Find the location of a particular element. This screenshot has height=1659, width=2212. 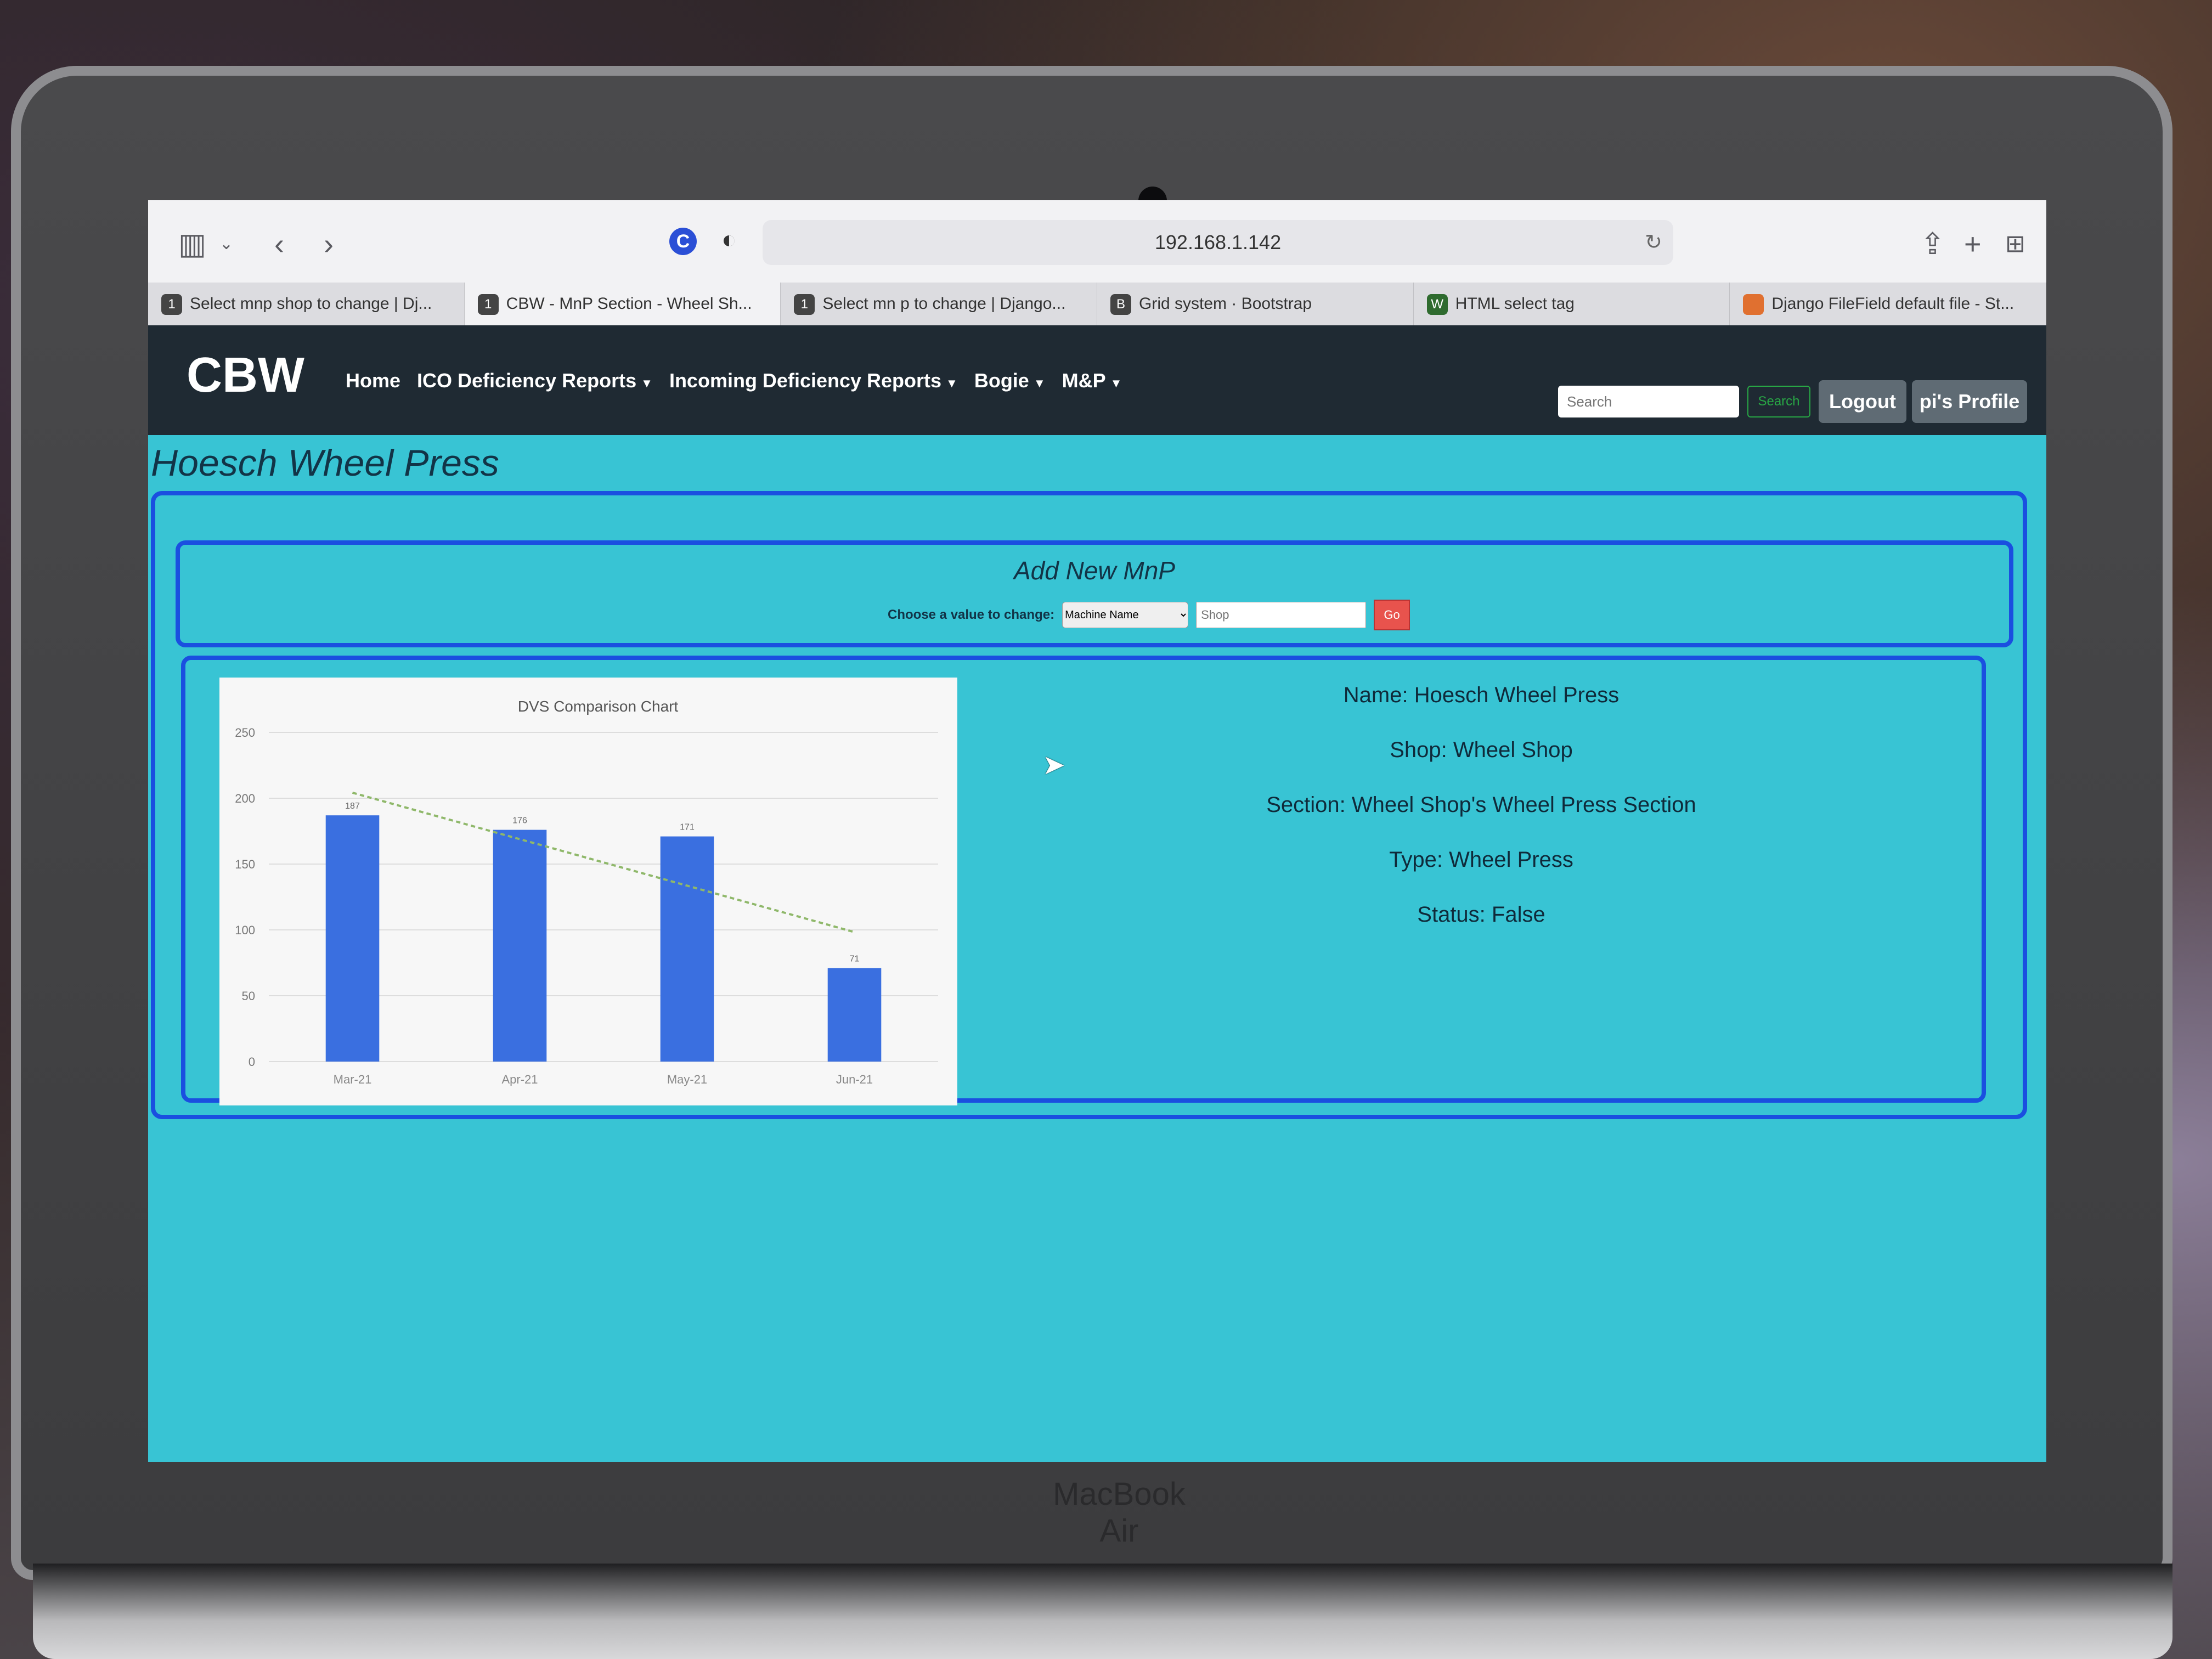

chevron-down-icon: ⌄ is located at coordinates (226, 244).